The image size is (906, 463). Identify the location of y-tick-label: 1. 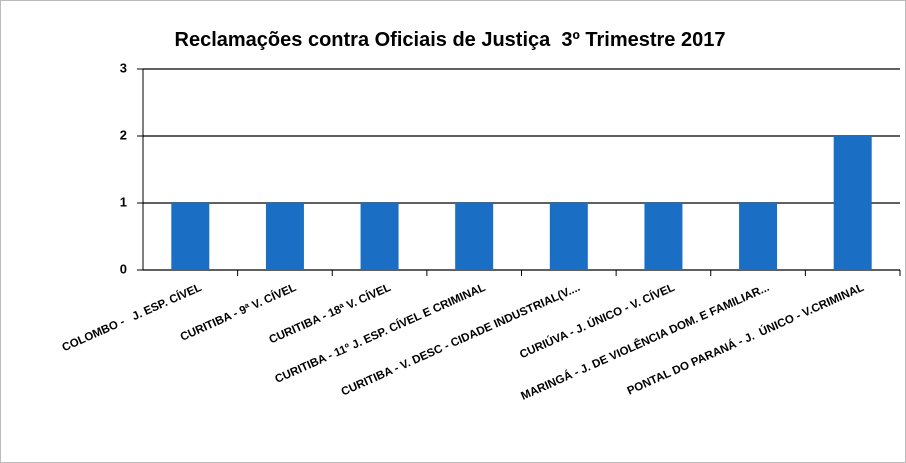
(123, 201).